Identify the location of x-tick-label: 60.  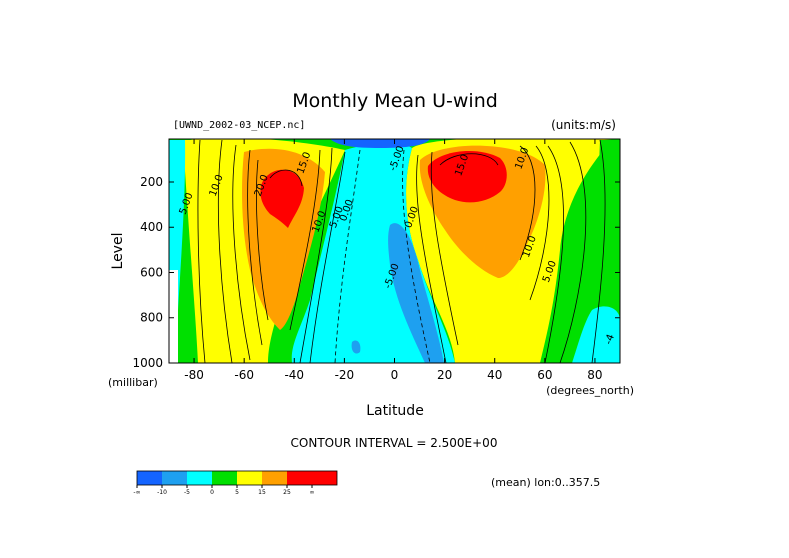
(544, 375).